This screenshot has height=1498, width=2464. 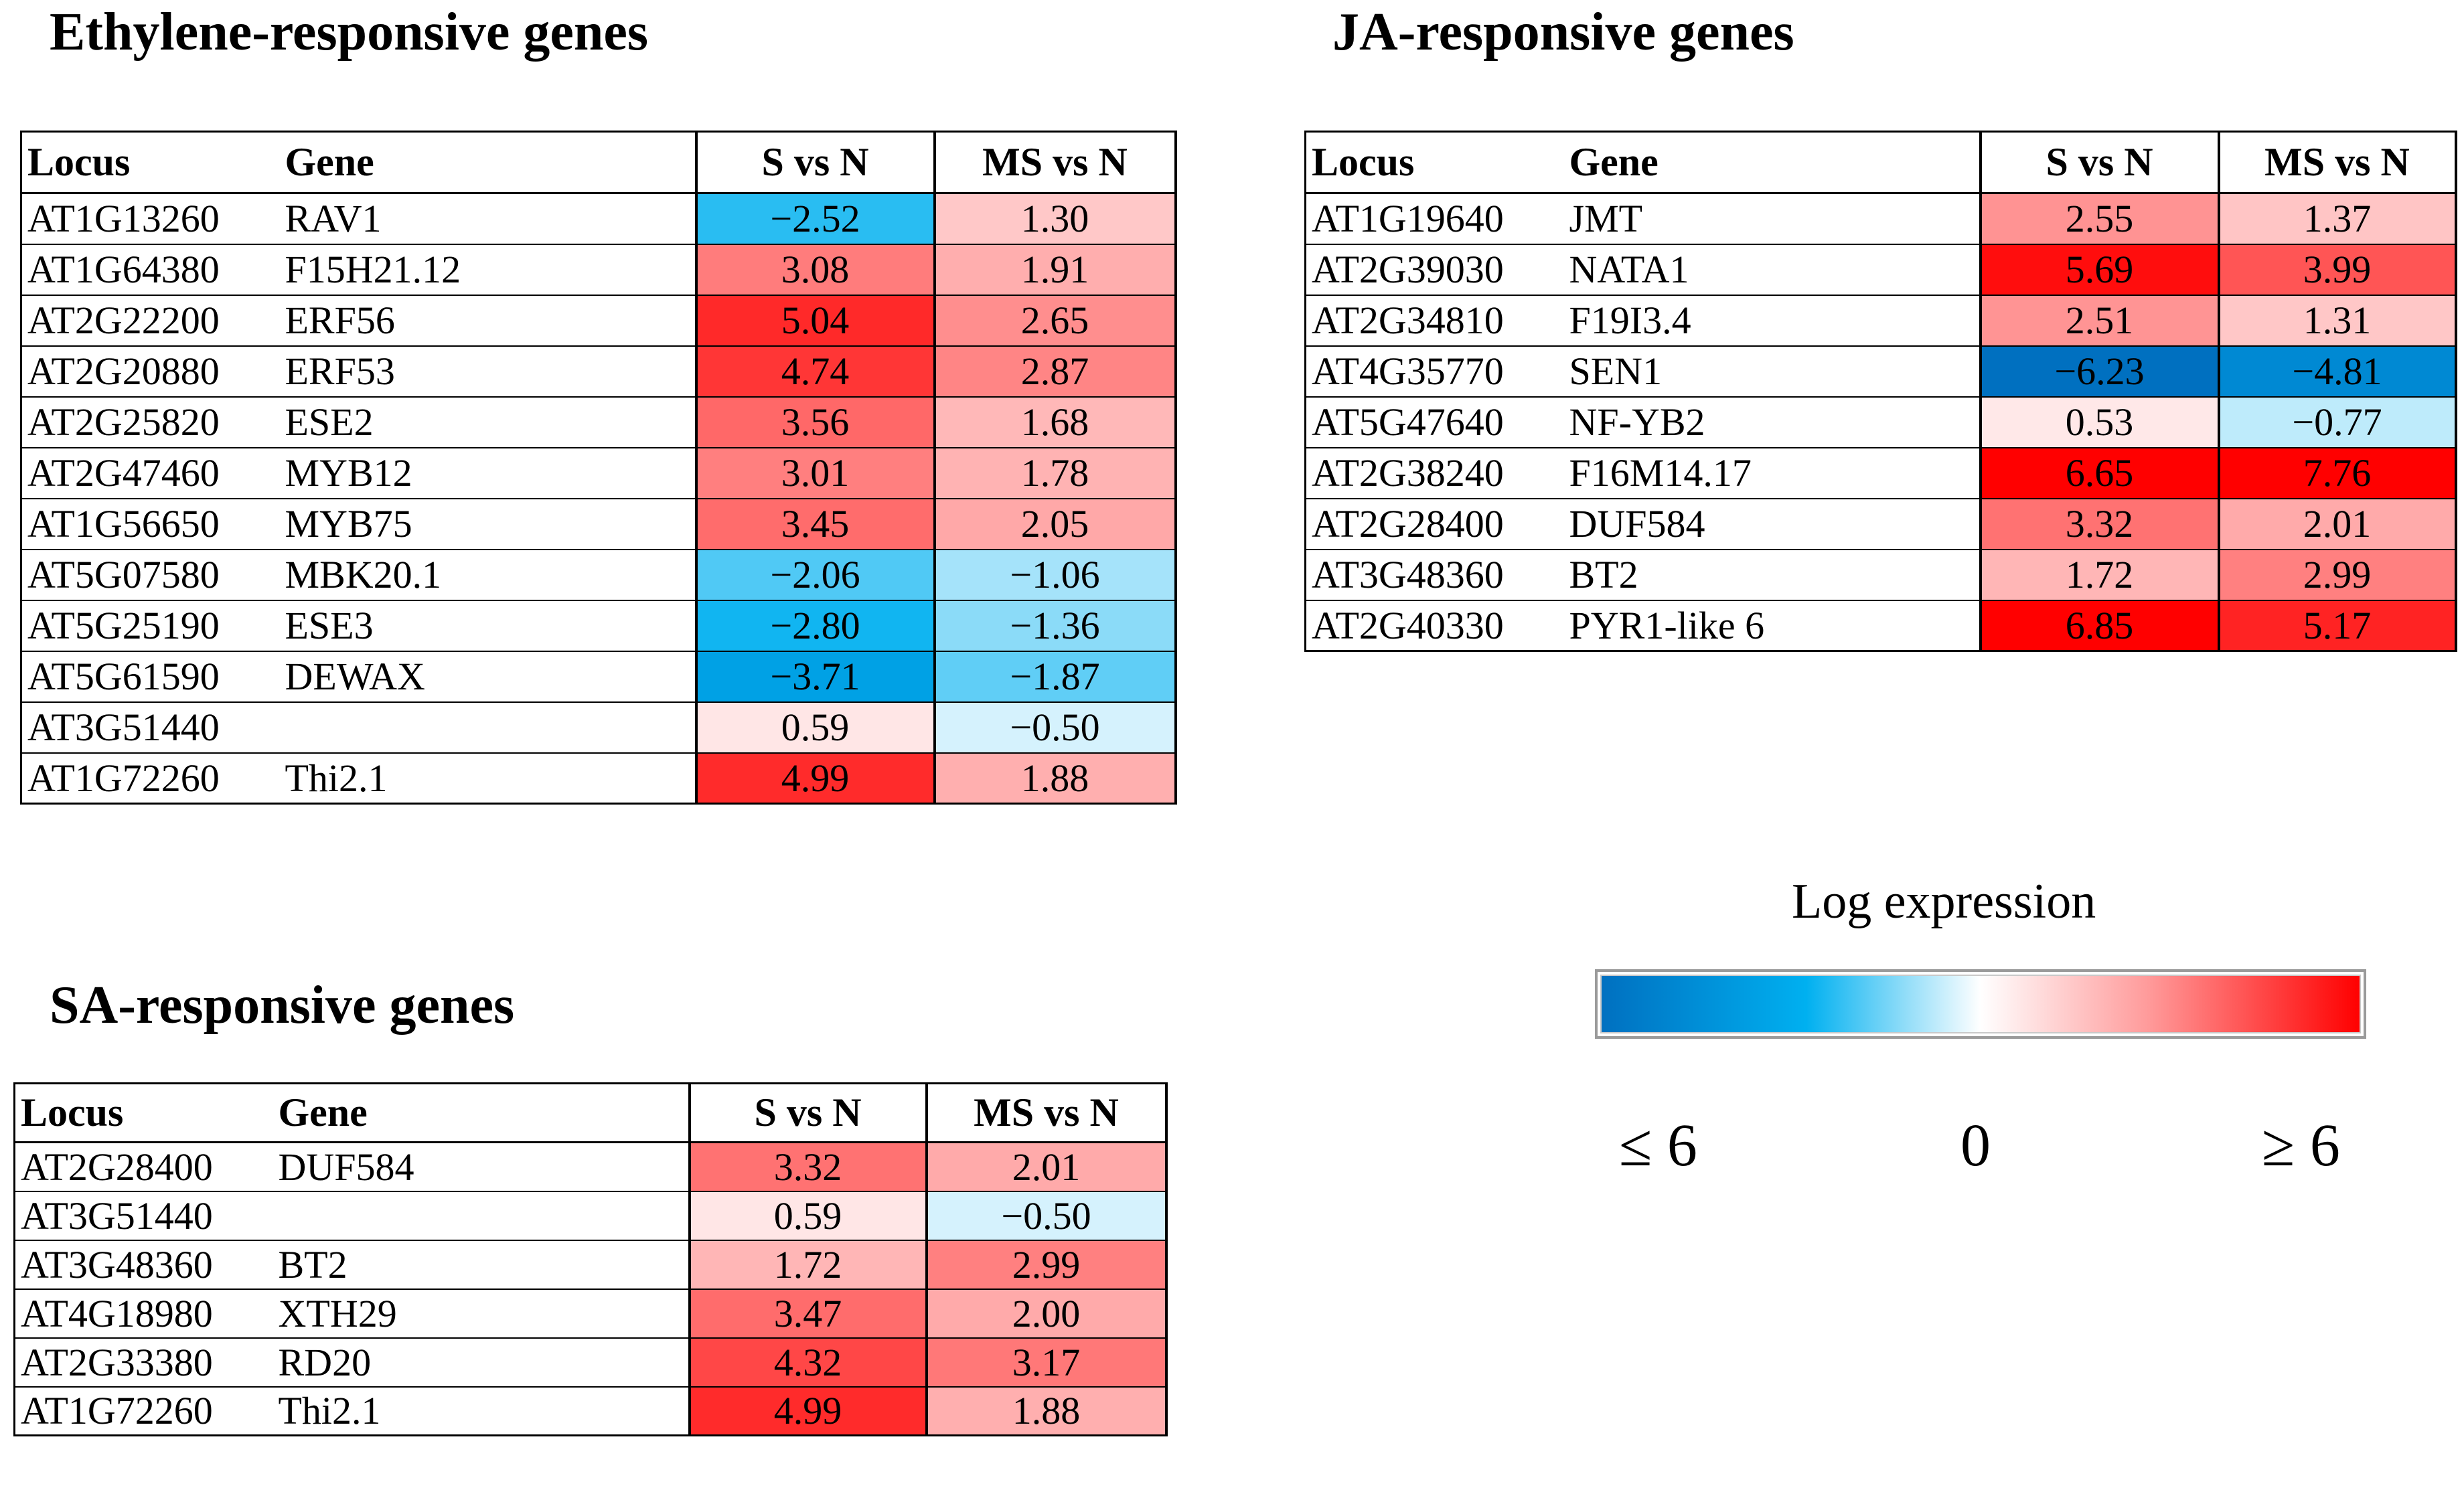 What do you see at coordinates (814, 677) in the screenshot?
I see `heat-cell-s-vs-n: −3.71` at bounding box center [814, 677].